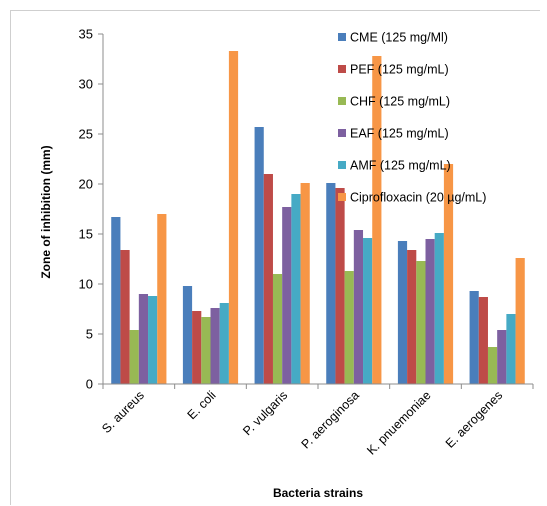  What do you see at coordinates (418, 198) in the screenshot?
I see `legend-label: Ciprofloxacin (20 µg/mL)` at bounding box center [418, 198].